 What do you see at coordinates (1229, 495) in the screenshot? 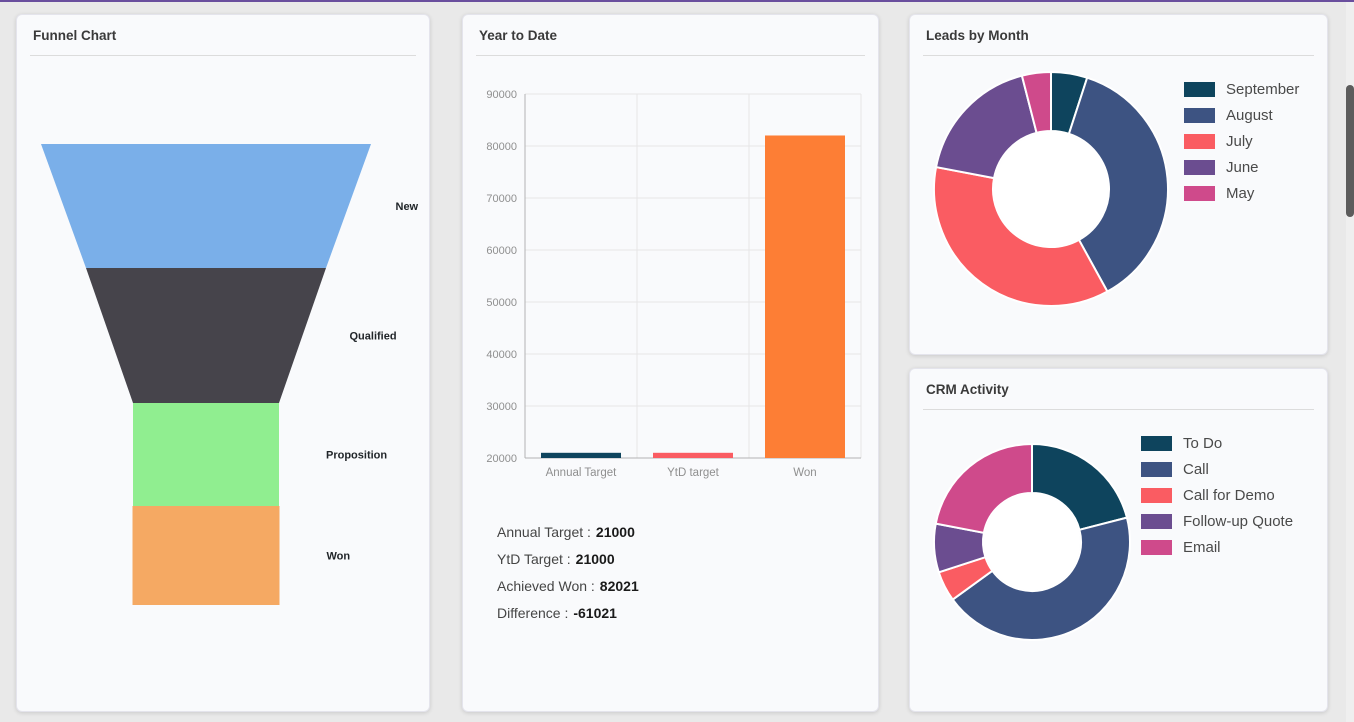
I see `legend-label: Call for Demo` at bounding box center [1229, 495].